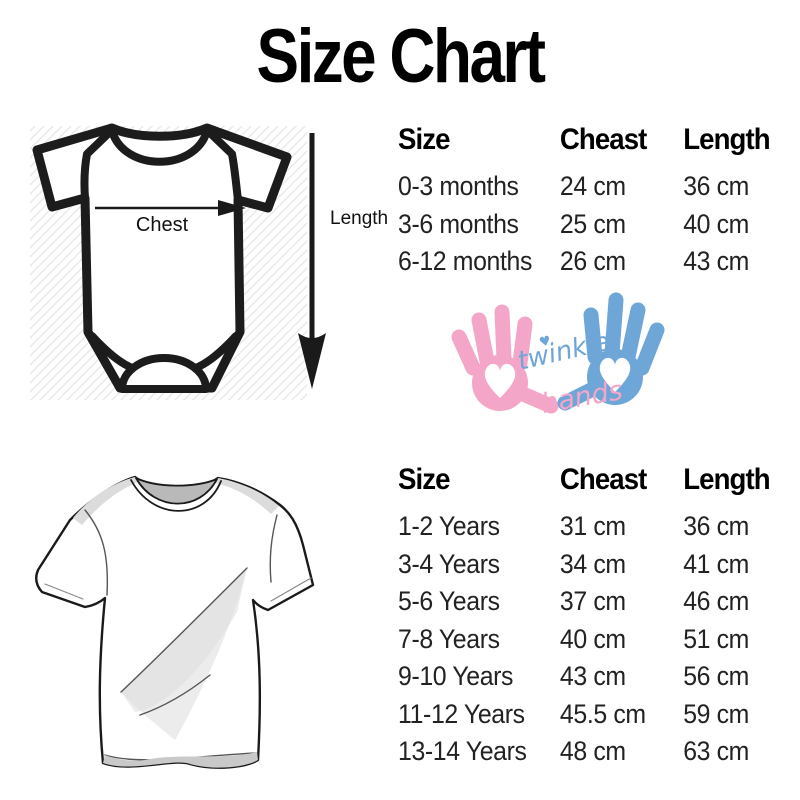 The height and width of the screenshot is (800, 800). I want to click on length-cell: 56 cm, so click(716, 676).